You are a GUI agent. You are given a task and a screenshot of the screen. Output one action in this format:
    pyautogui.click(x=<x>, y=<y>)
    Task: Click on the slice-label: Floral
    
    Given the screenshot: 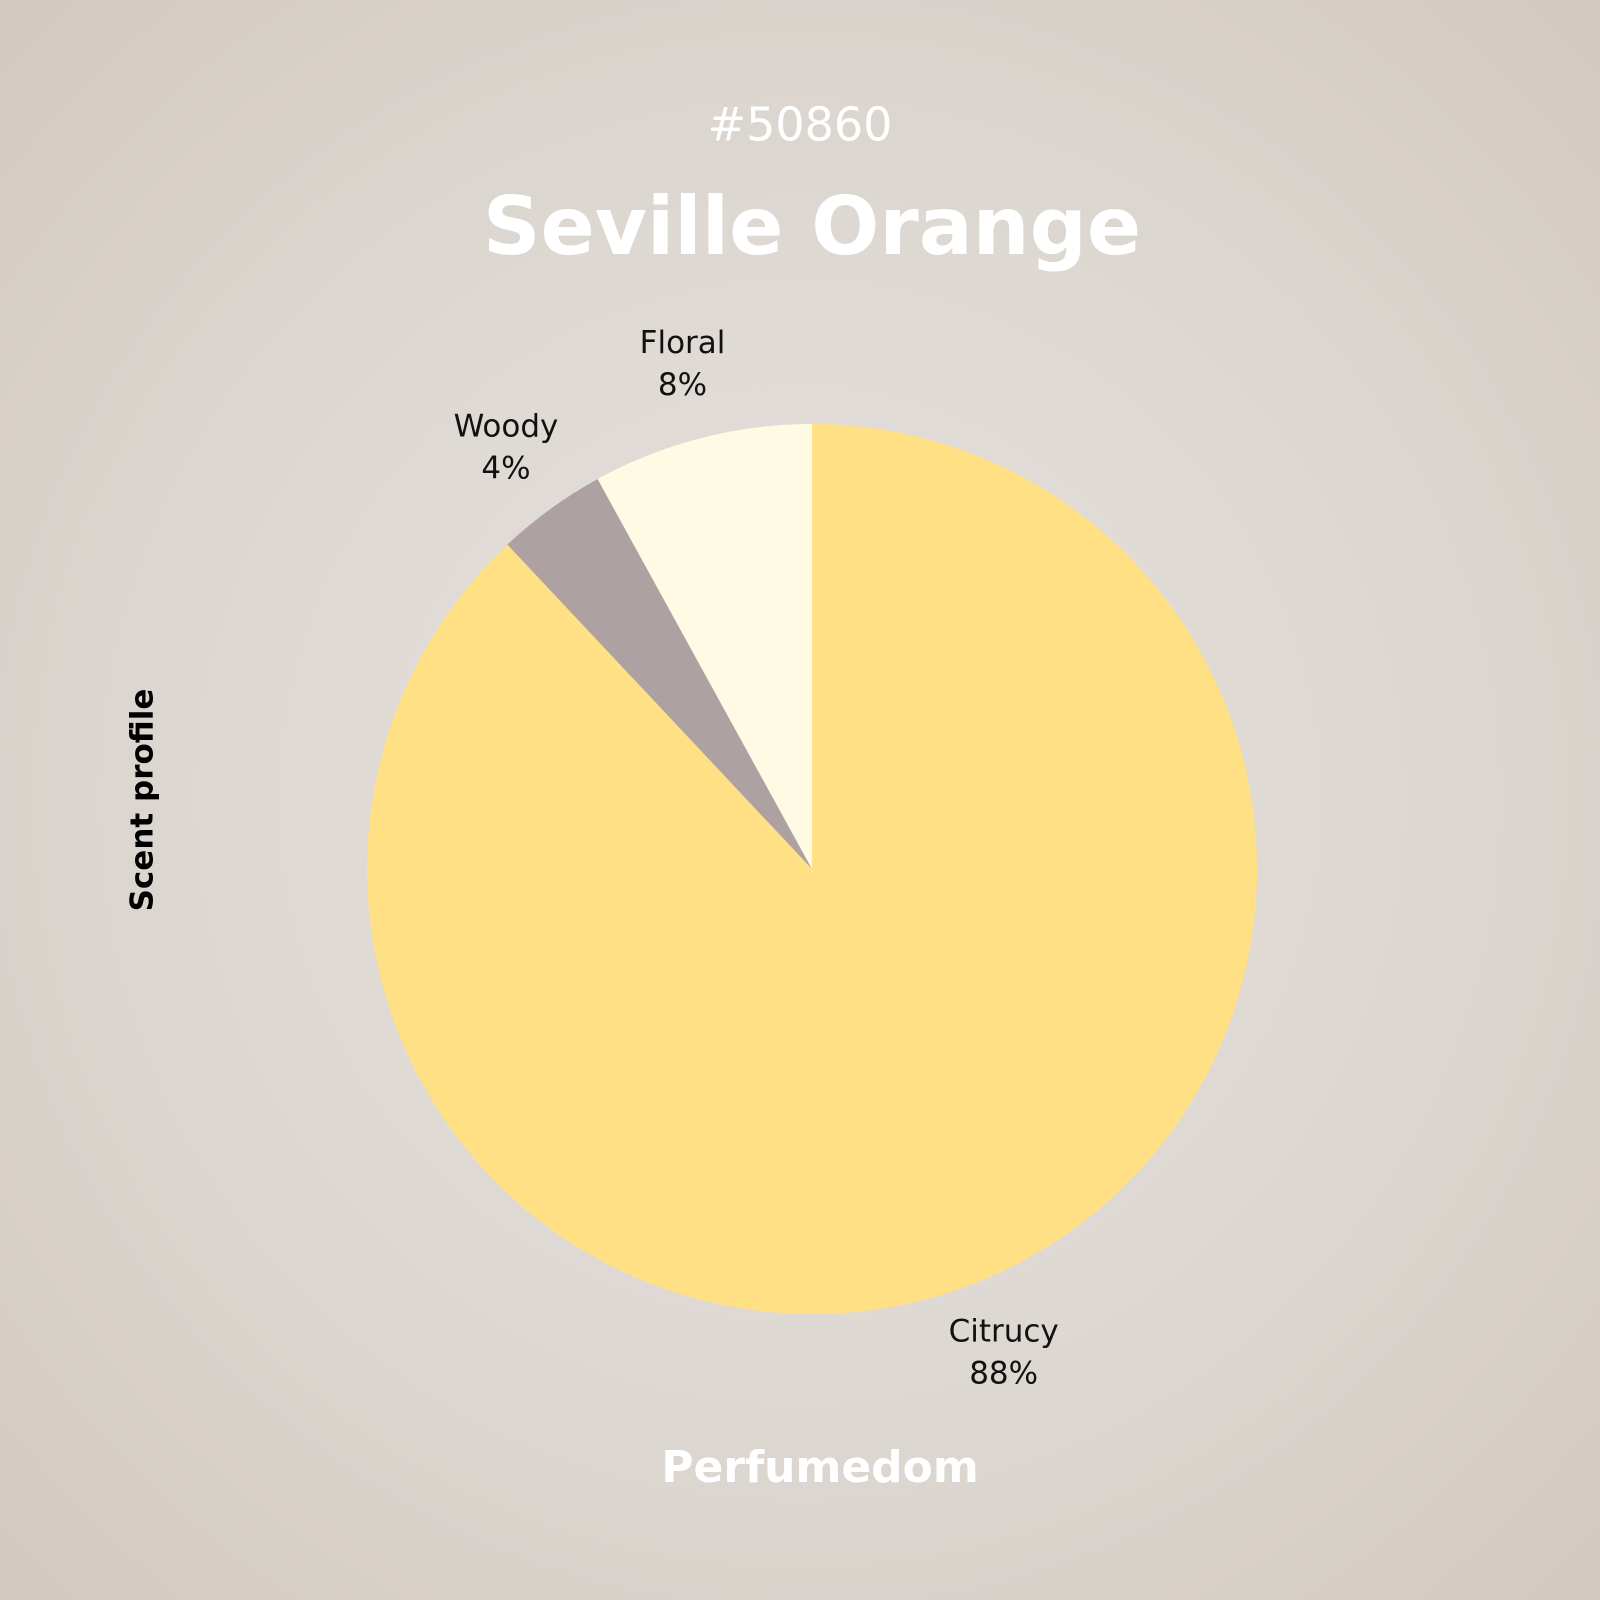 What is the action you would take?
    pyautogui.click(x=683, y=343)
    